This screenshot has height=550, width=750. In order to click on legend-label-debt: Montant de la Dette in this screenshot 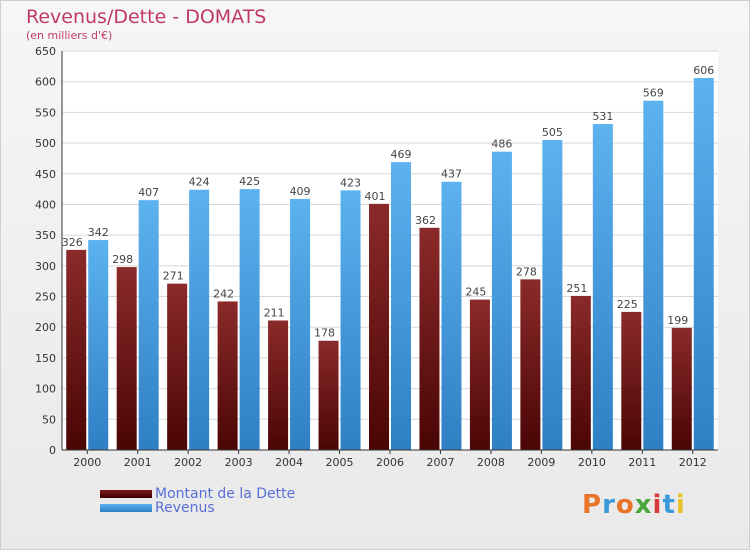, I will do `click(225, 494)`.